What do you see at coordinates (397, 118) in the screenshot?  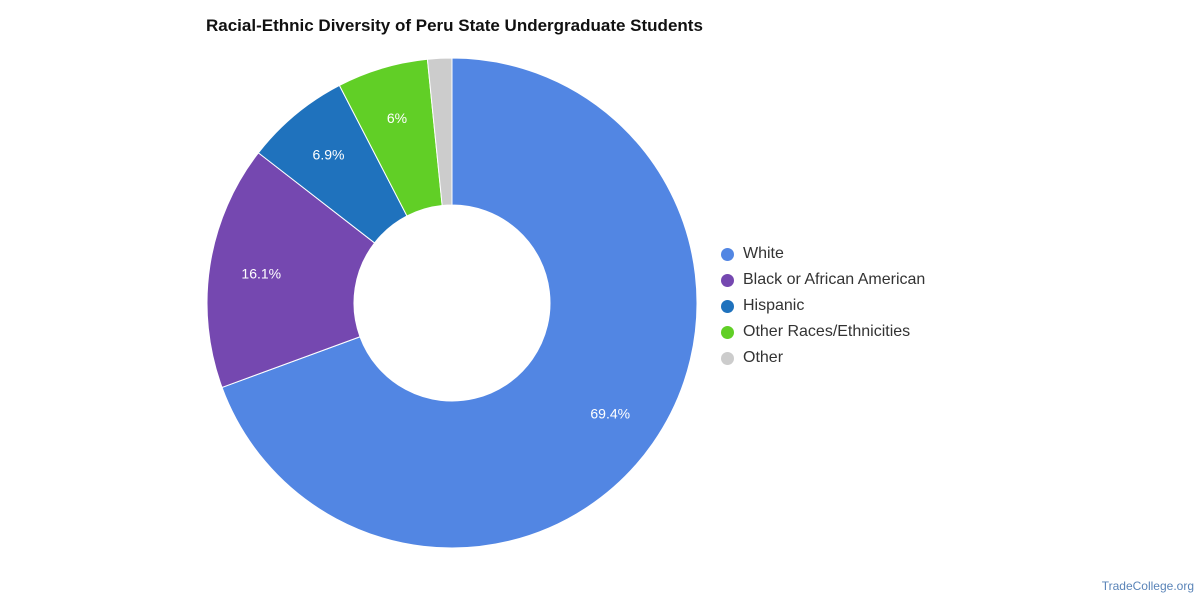 I see `slice-label-other-races-ethnicities: 6%` at bounding box center [397, 118].